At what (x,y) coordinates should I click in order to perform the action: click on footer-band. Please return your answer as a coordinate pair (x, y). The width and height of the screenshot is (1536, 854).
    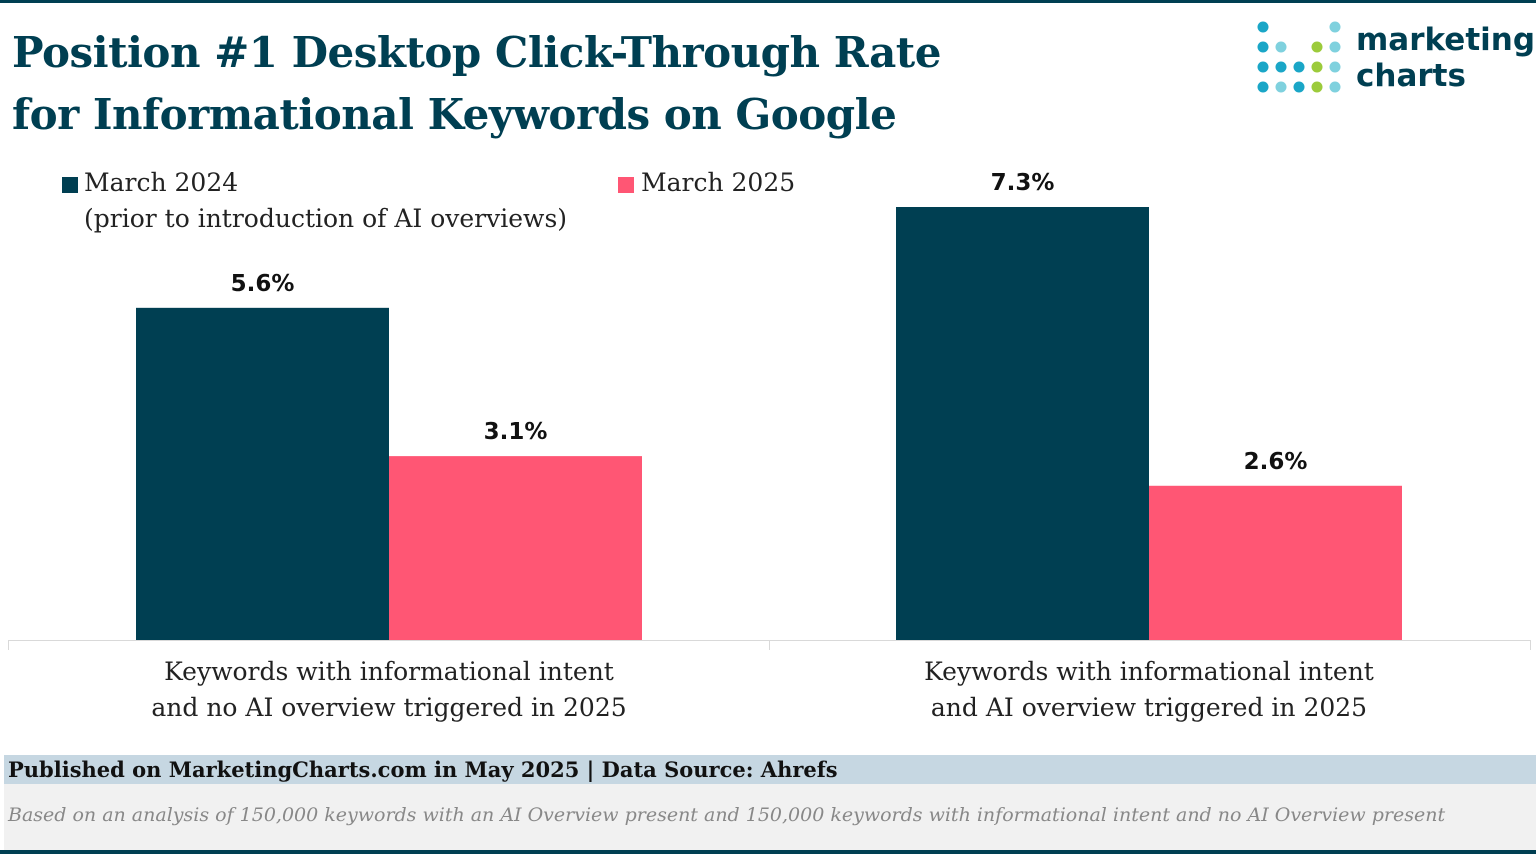
    Looking at the image, I should click on (770, 769).